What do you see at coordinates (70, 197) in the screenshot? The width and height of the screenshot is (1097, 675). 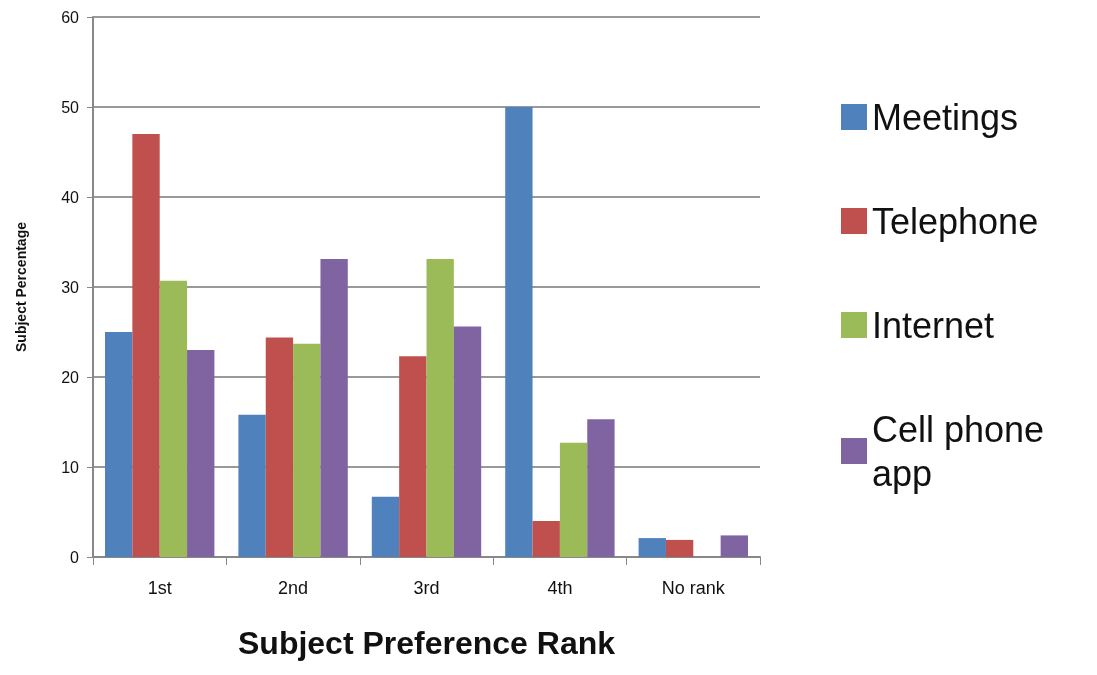 I see `y-tick-label: 40` at bounding box center [70, 197].